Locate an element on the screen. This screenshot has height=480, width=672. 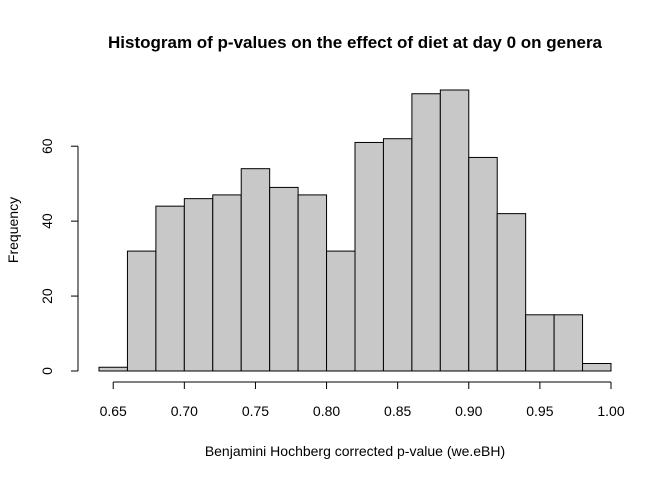
x-tick-label: 0.90 is located at coordinates (468, 411).